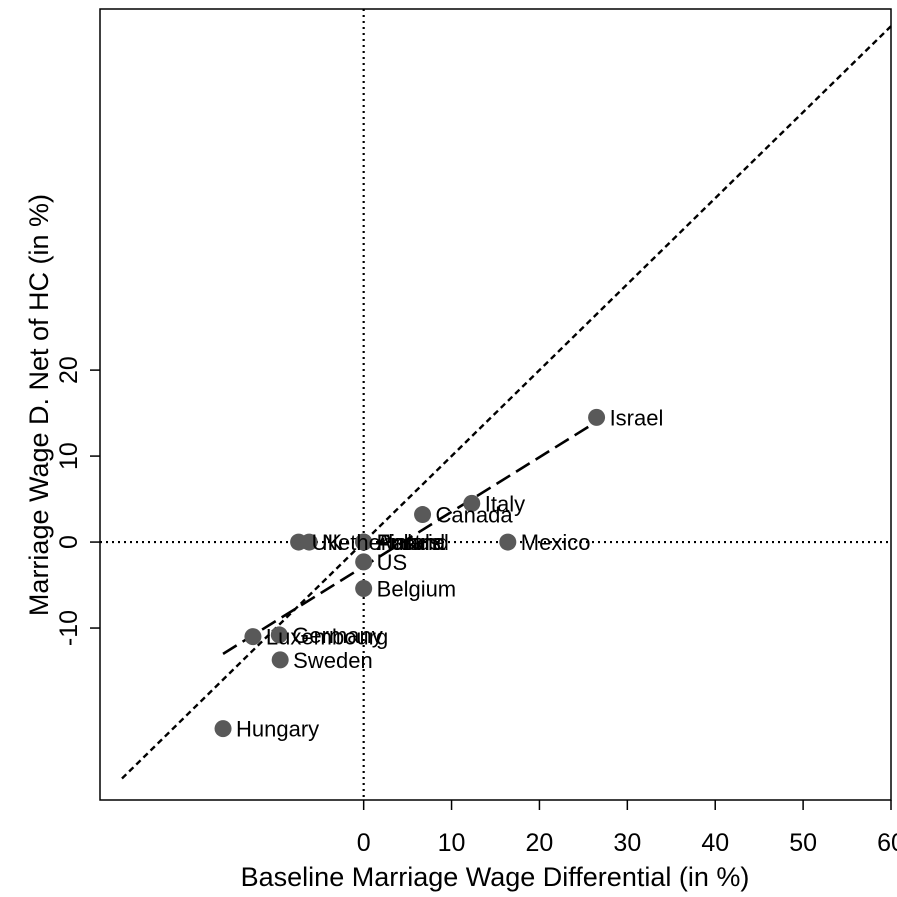 The height and width of the screenshot is (897, 897). What do you see at coordinates (475, 515) in the screenshot?
I see `point-label: Canada` at bounding box center [475, 515].